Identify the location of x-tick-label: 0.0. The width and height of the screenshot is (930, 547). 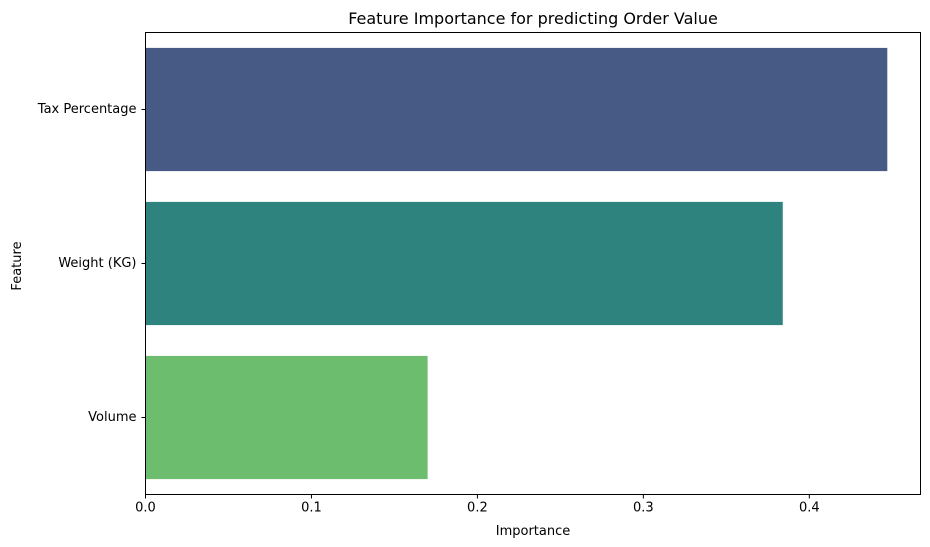
(145, 508).